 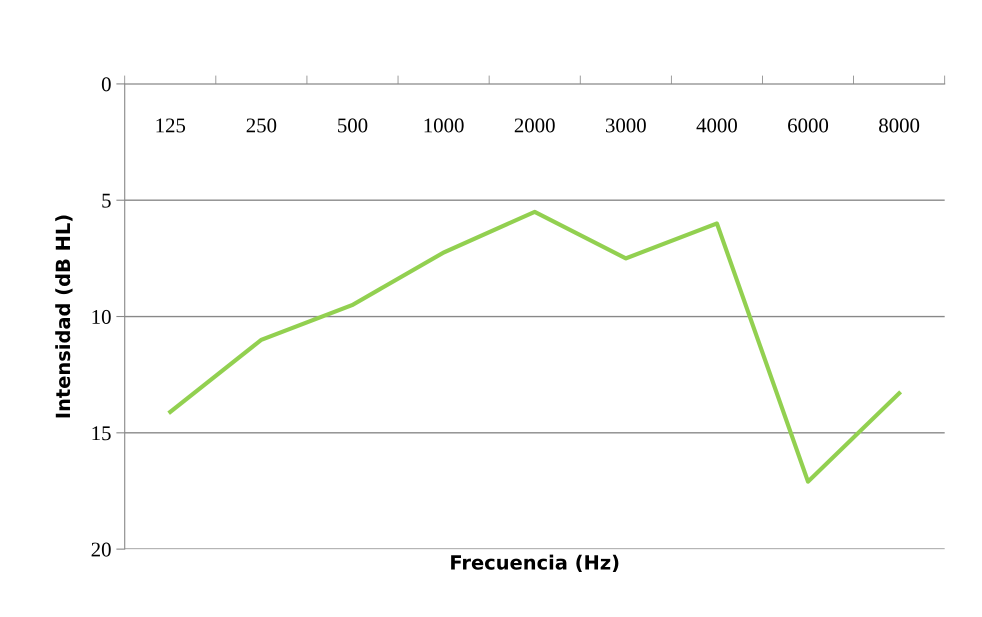 What do you see at coordinates (261, 125) in the screenshot?
I see `x-tick-label: 250` at bounding box center [261, 125].